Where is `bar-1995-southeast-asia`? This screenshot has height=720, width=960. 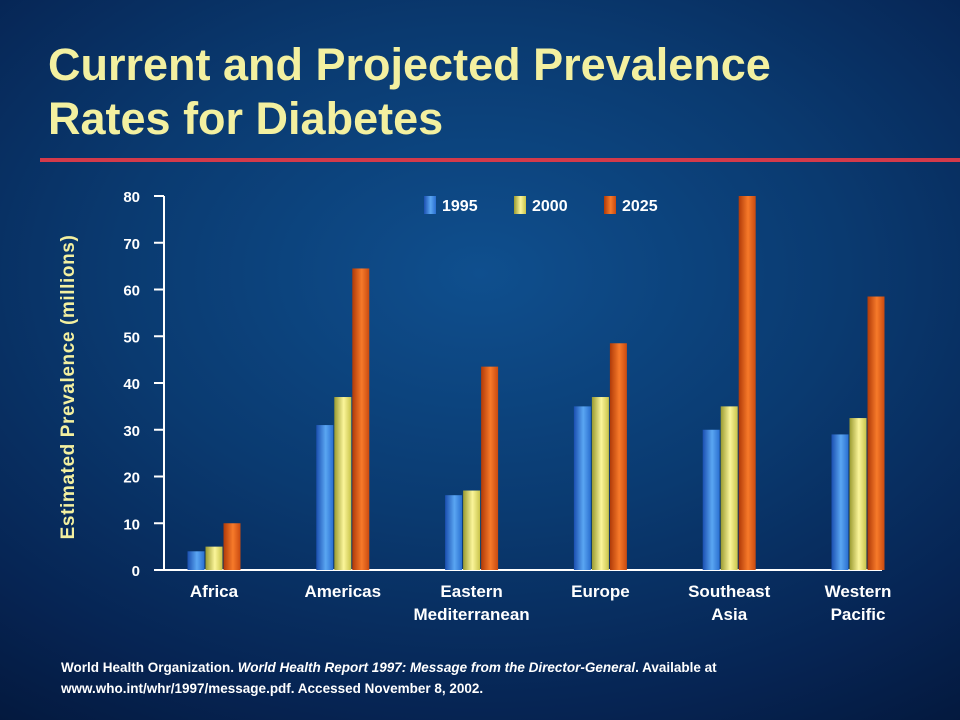
bar-1995-southeast-asia is located at coordinates (711, 499).